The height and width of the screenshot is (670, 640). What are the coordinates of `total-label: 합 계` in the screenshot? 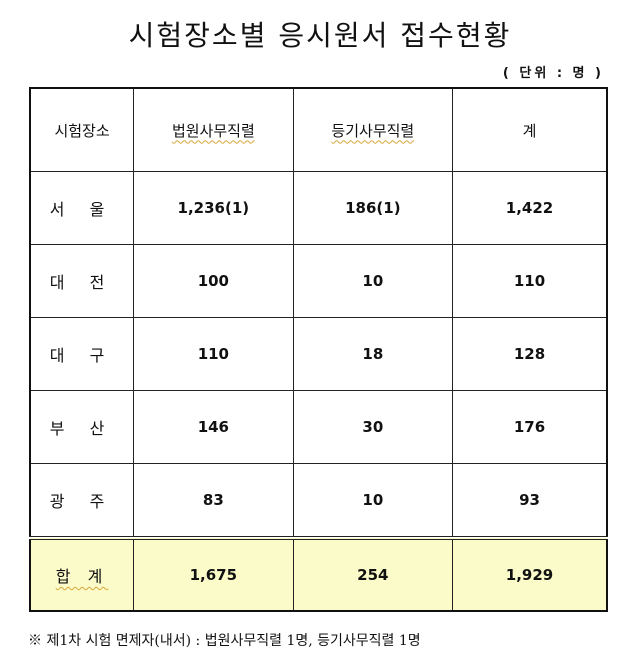 It's located at (82, 574).